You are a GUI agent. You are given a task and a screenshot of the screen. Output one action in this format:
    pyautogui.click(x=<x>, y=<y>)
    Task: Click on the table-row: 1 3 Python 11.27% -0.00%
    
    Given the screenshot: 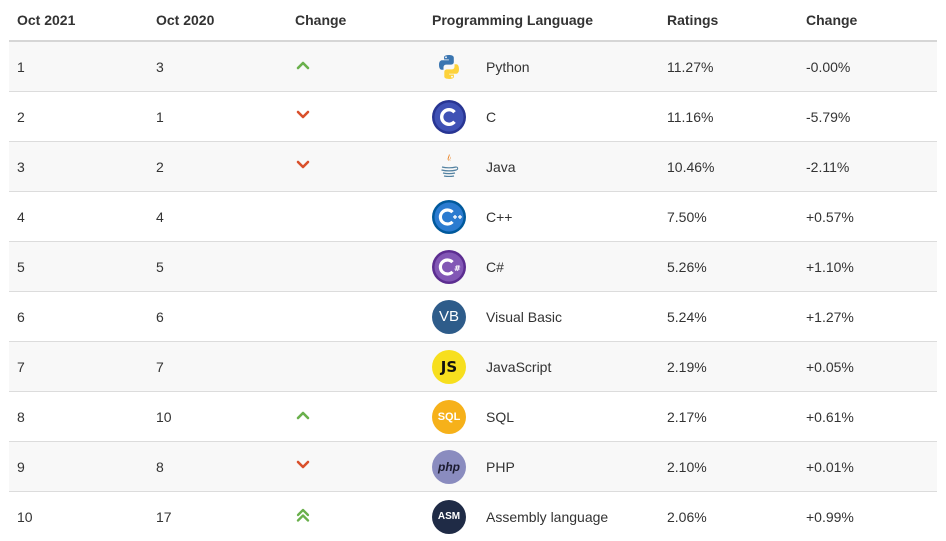 What is the action you would take?
    pyautogui.click(x=473, y=67)
    